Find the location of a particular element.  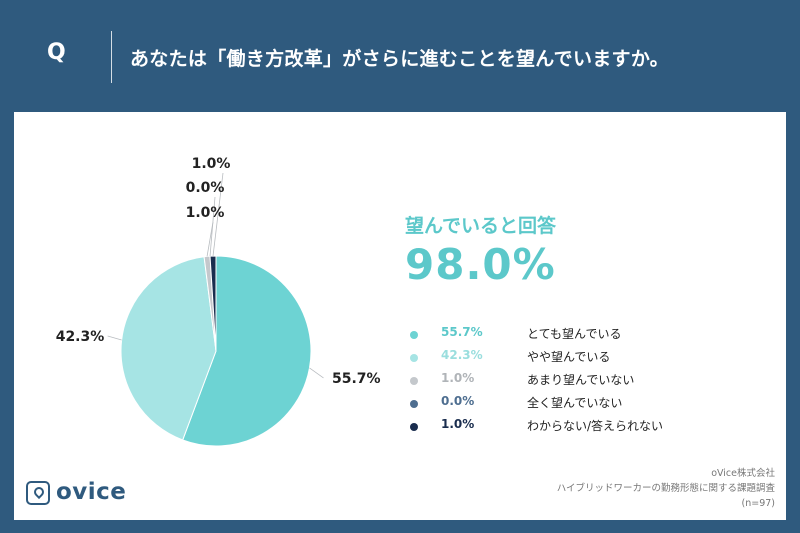

legend-item: 1.0% あまり望んでいない is located at coordinates (600, 382).